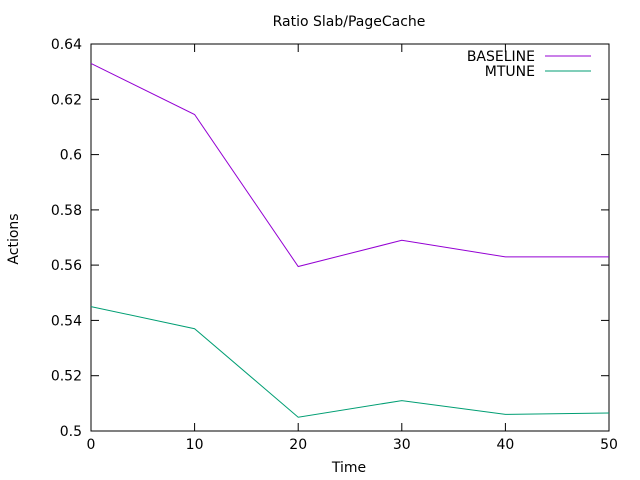 This screenshot has height=480, width=640. I want to click on x-axis-label: Time, so click(348, 468).